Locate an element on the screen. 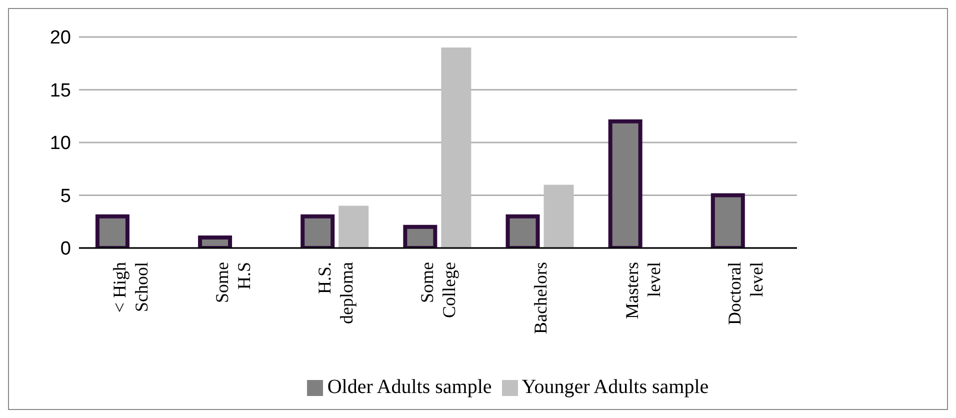  y-tick-label: 15 is located at coordinates (60, 91).